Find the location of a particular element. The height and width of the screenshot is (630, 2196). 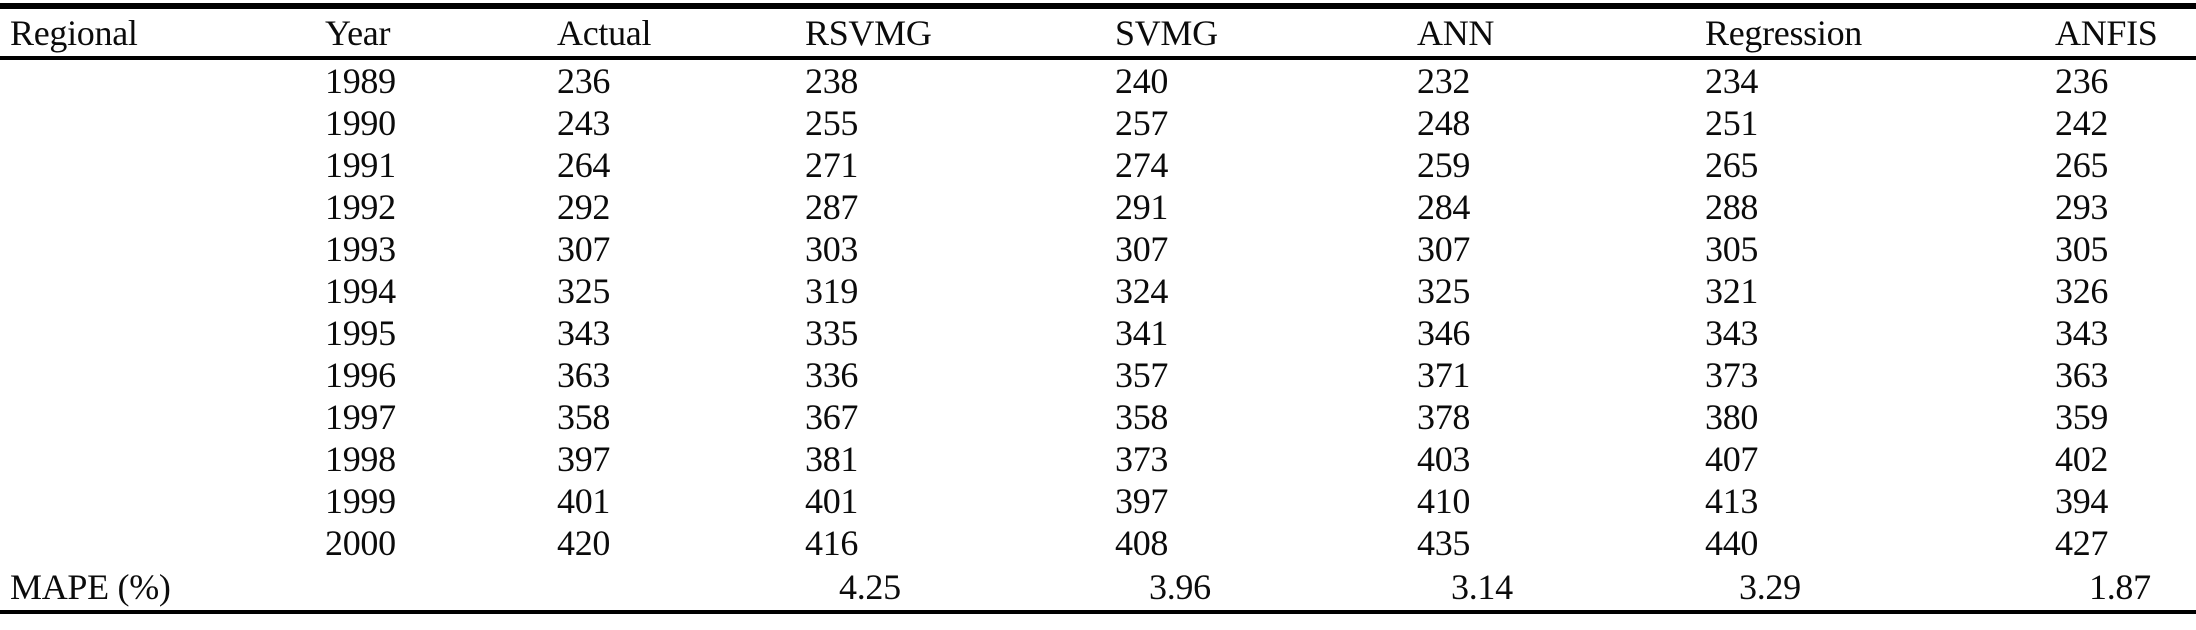

col-header-regression: Regression is located at coordinates (1783, 32).